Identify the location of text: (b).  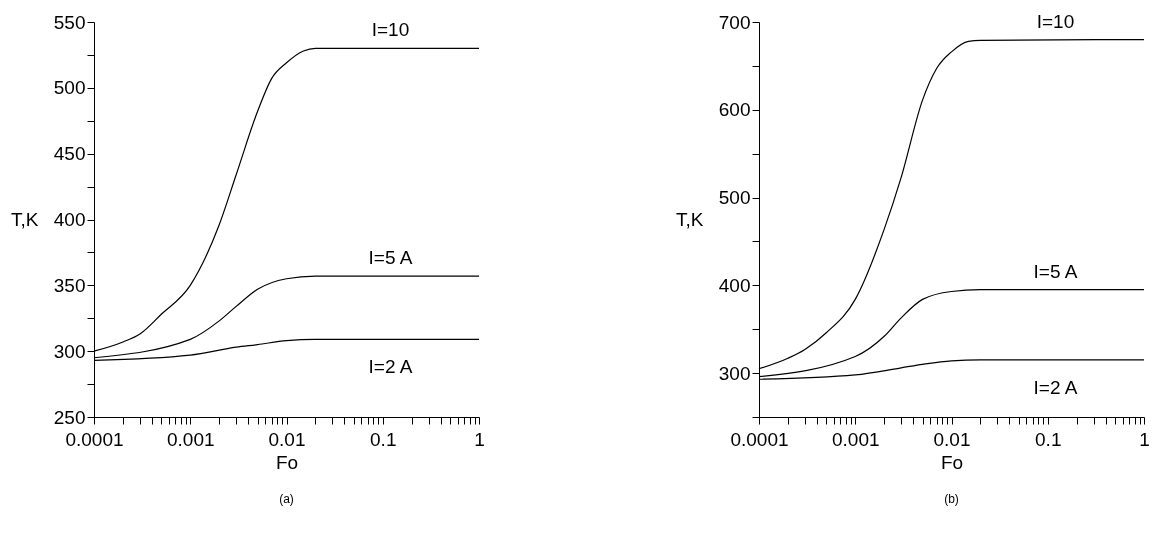
(951, 499).